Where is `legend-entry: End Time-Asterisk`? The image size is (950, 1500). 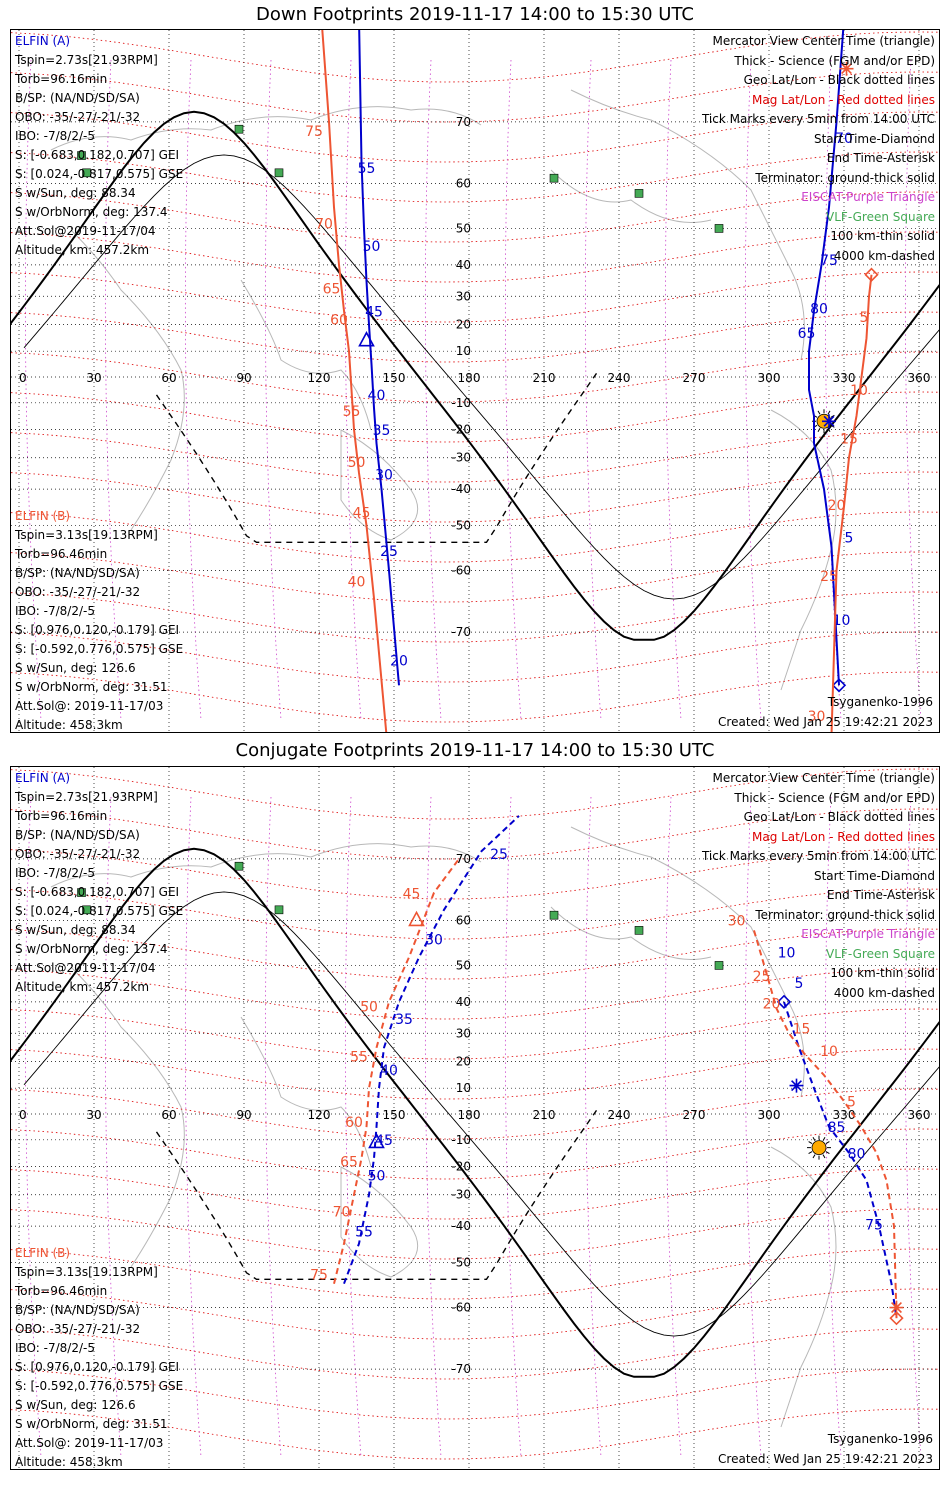 legend-entry: End Time-Asterisk is located at coordinates (880, 158).